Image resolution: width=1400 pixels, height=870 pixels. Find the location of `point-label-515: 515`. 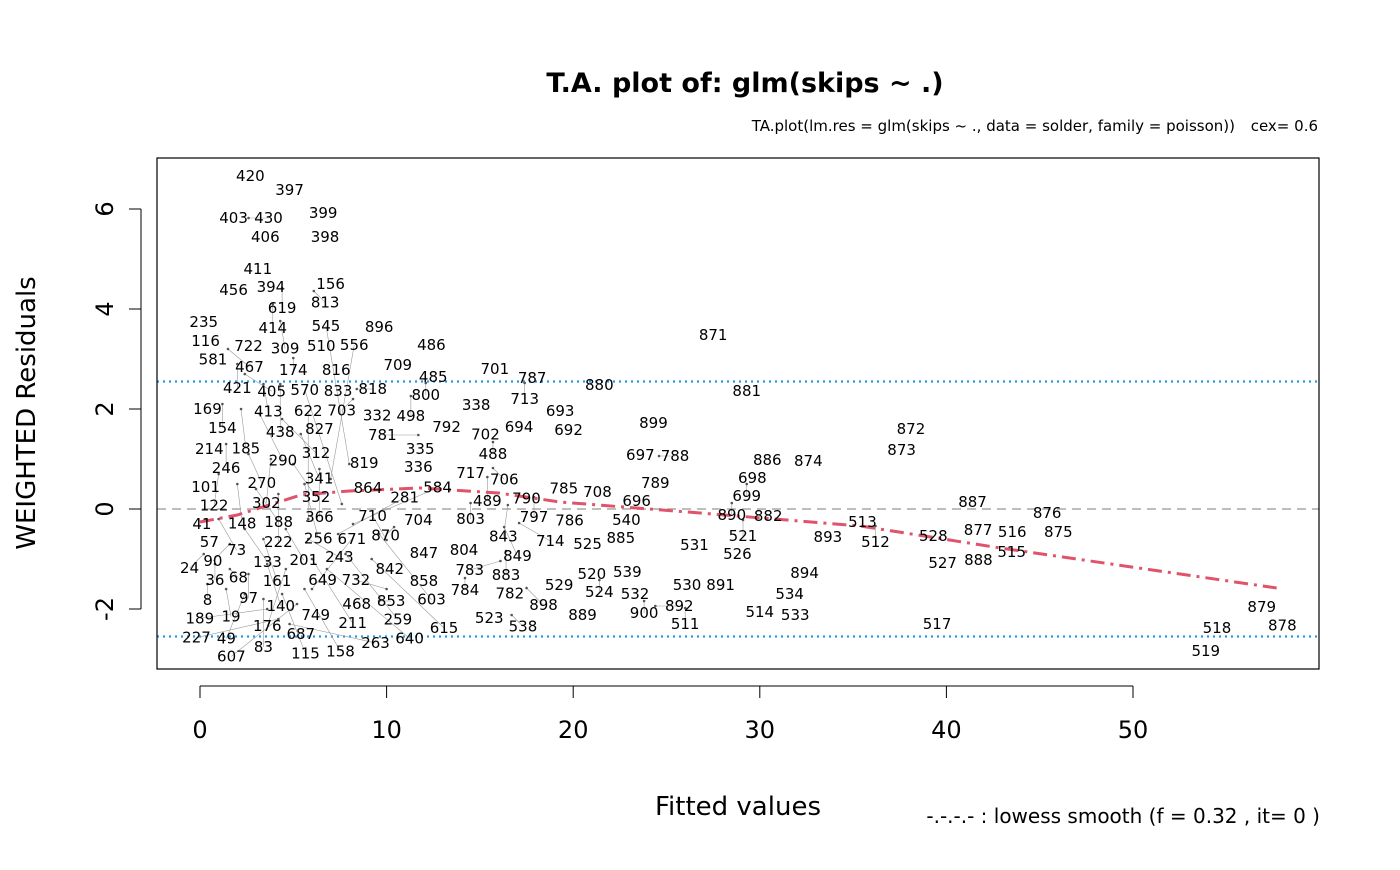

point-label-515: 515 is located at coordinates (1011, 552).